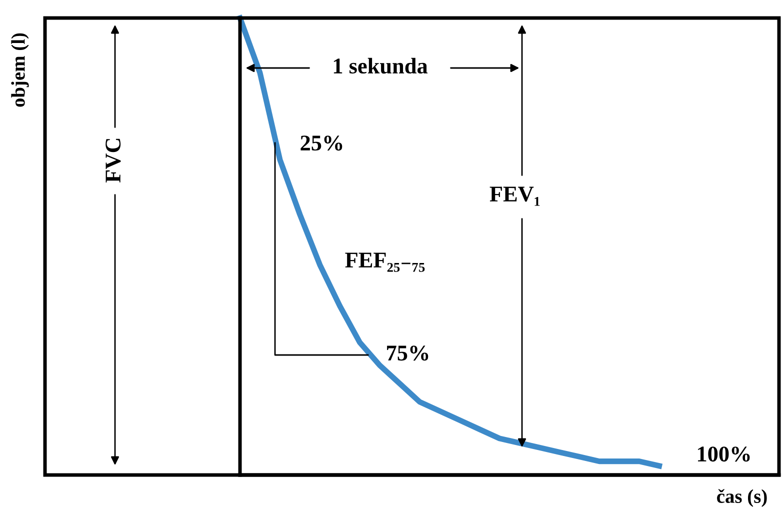 Image resolution: width=782 pixels, height=512 pixels. Describe the element at coordinates (385, 262) in the screenshot. I see `annotation: FEF₂₅₋₇₅` at that location.